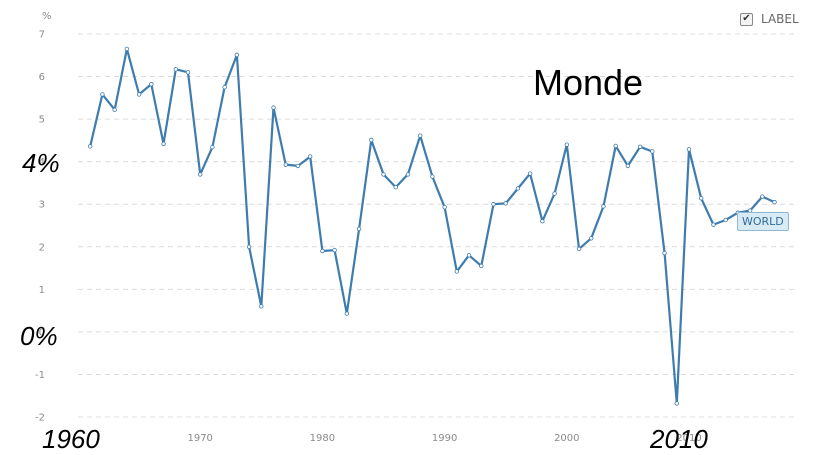 The image size is (813, 455). I want to click on y-tick-label: 6, so click(42, 77).